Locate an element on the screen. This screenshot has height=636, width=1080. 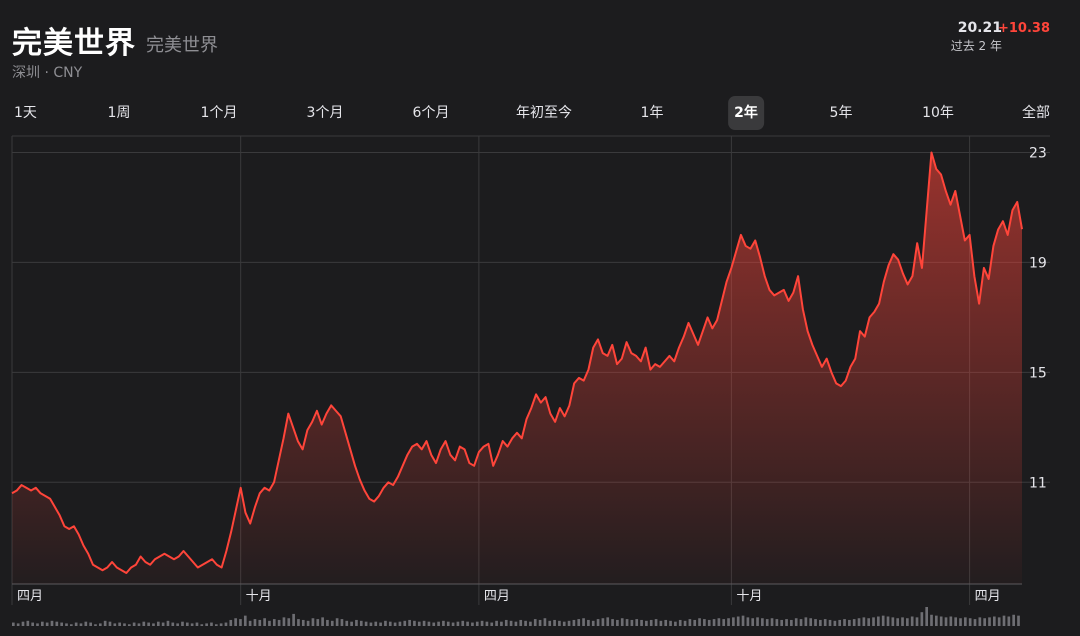
time-range-selector: 1天 1周 1个月 3个月 6个月 年初至今 1年 2年 5年 10年 全部 is located at coordinates (540, 113).